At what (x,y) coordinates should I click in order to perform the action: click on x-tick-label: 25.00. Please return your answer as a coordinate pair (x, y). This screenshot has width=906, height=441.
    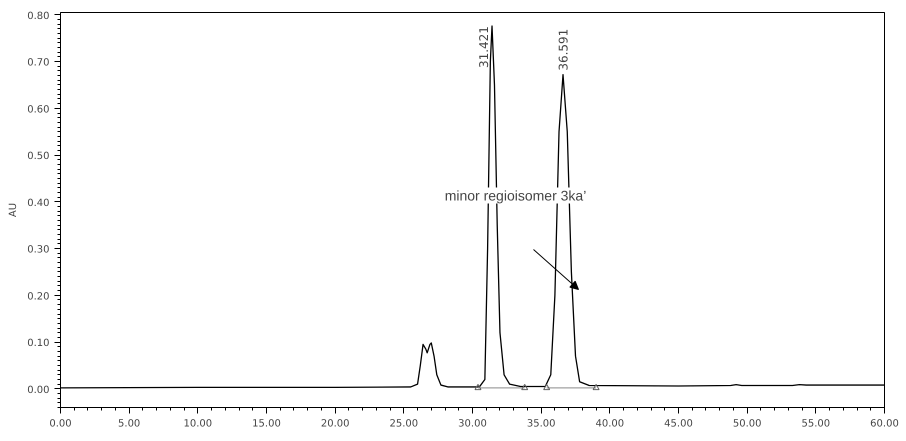
    Looking at the image, I should click on (404, 424).